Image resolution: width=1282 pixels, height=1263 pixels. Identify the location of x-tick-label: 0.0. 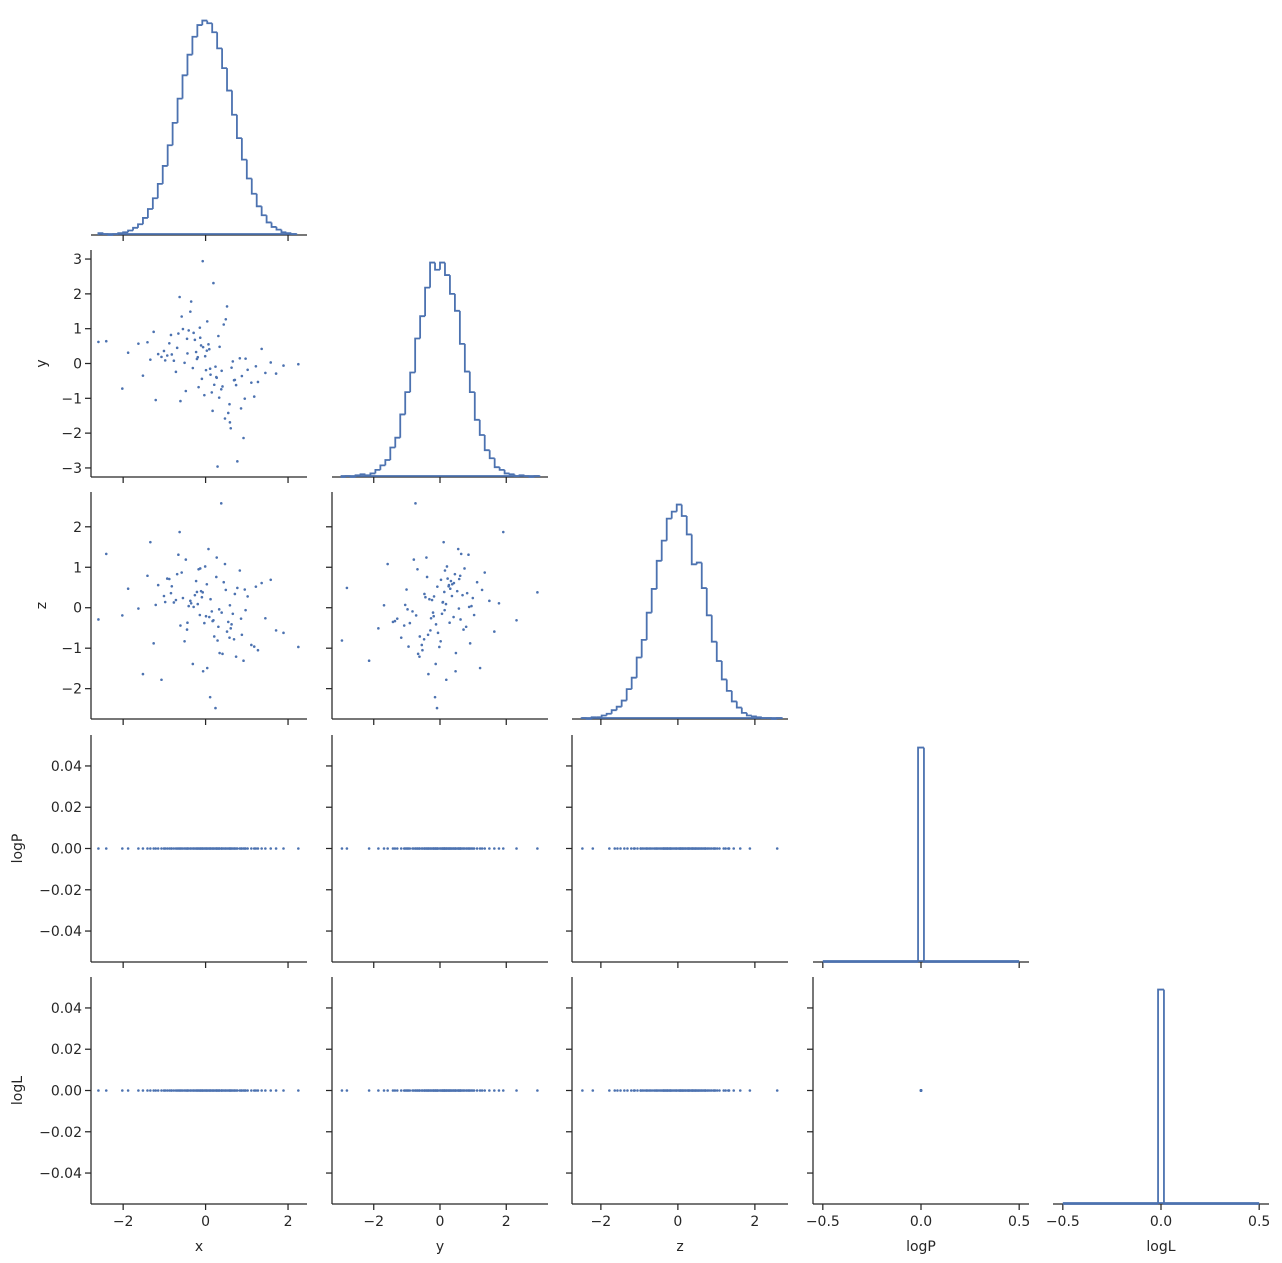
(921, 1222).